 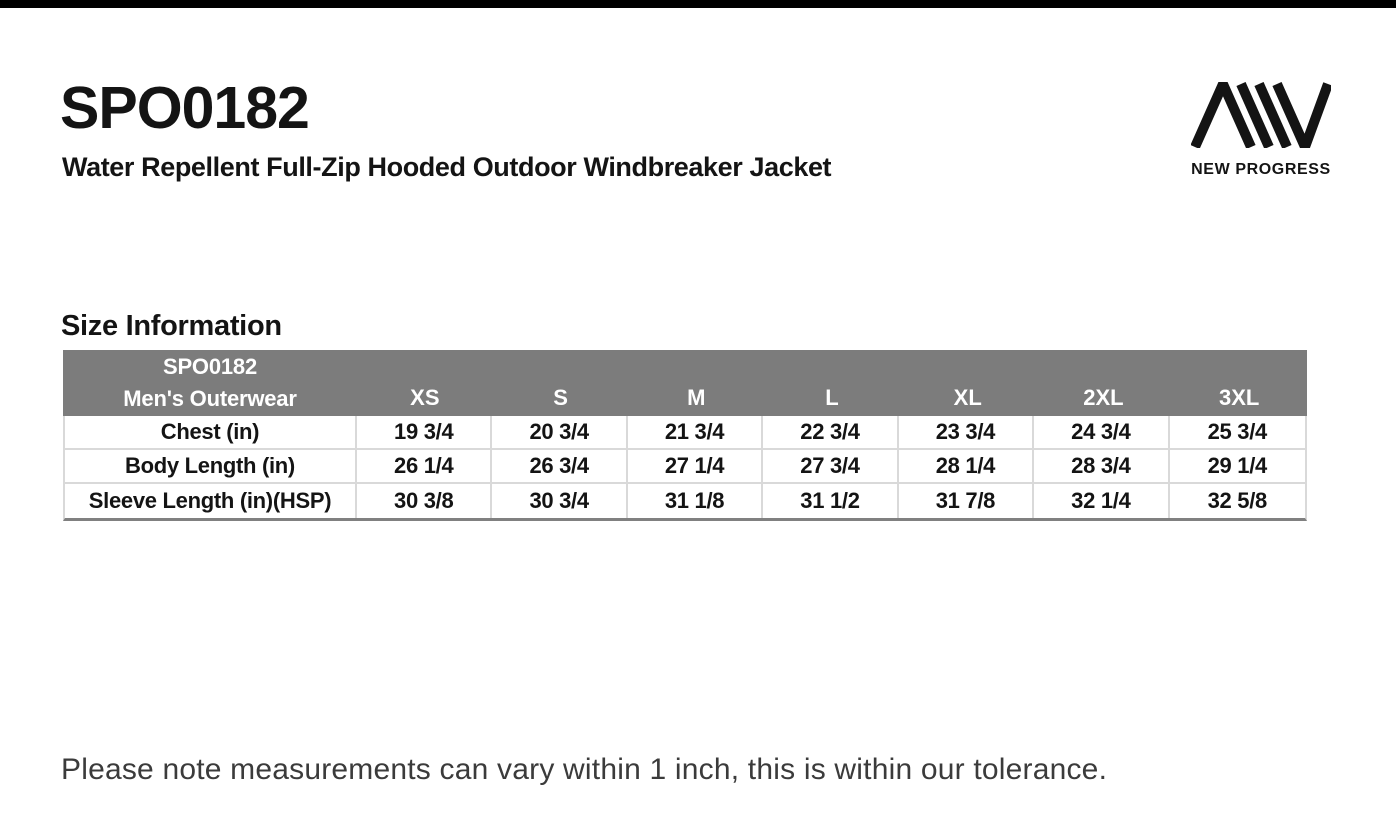 What do you see at coordinates (685, 383) in the screenshot?
I see `size-table-header: SPO0182 Men's Outerwear XS S M L XL 2XL 3XL` at bounding box center [685, 383].